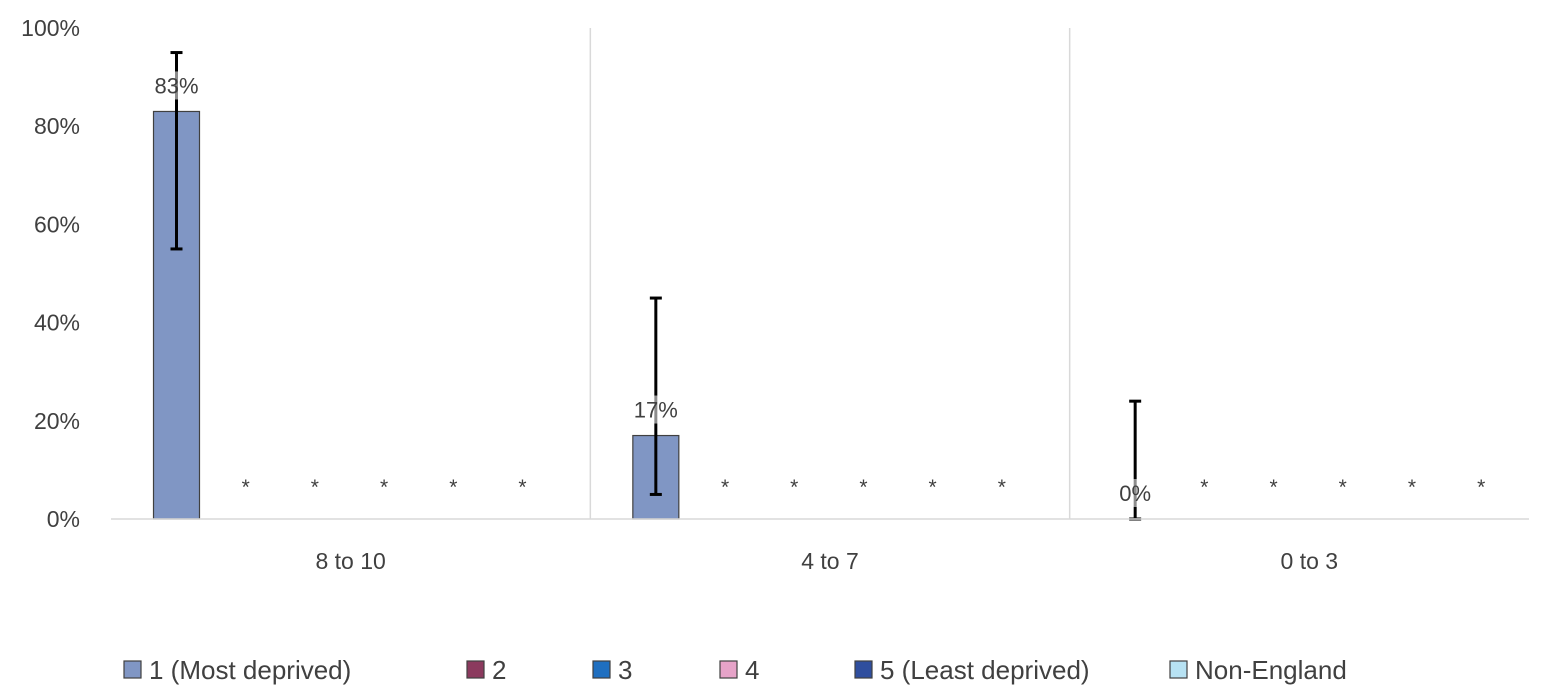 This screenshot has height=686, width=1543. I want to click on category-label: 4 to 7, so click(830, 561).